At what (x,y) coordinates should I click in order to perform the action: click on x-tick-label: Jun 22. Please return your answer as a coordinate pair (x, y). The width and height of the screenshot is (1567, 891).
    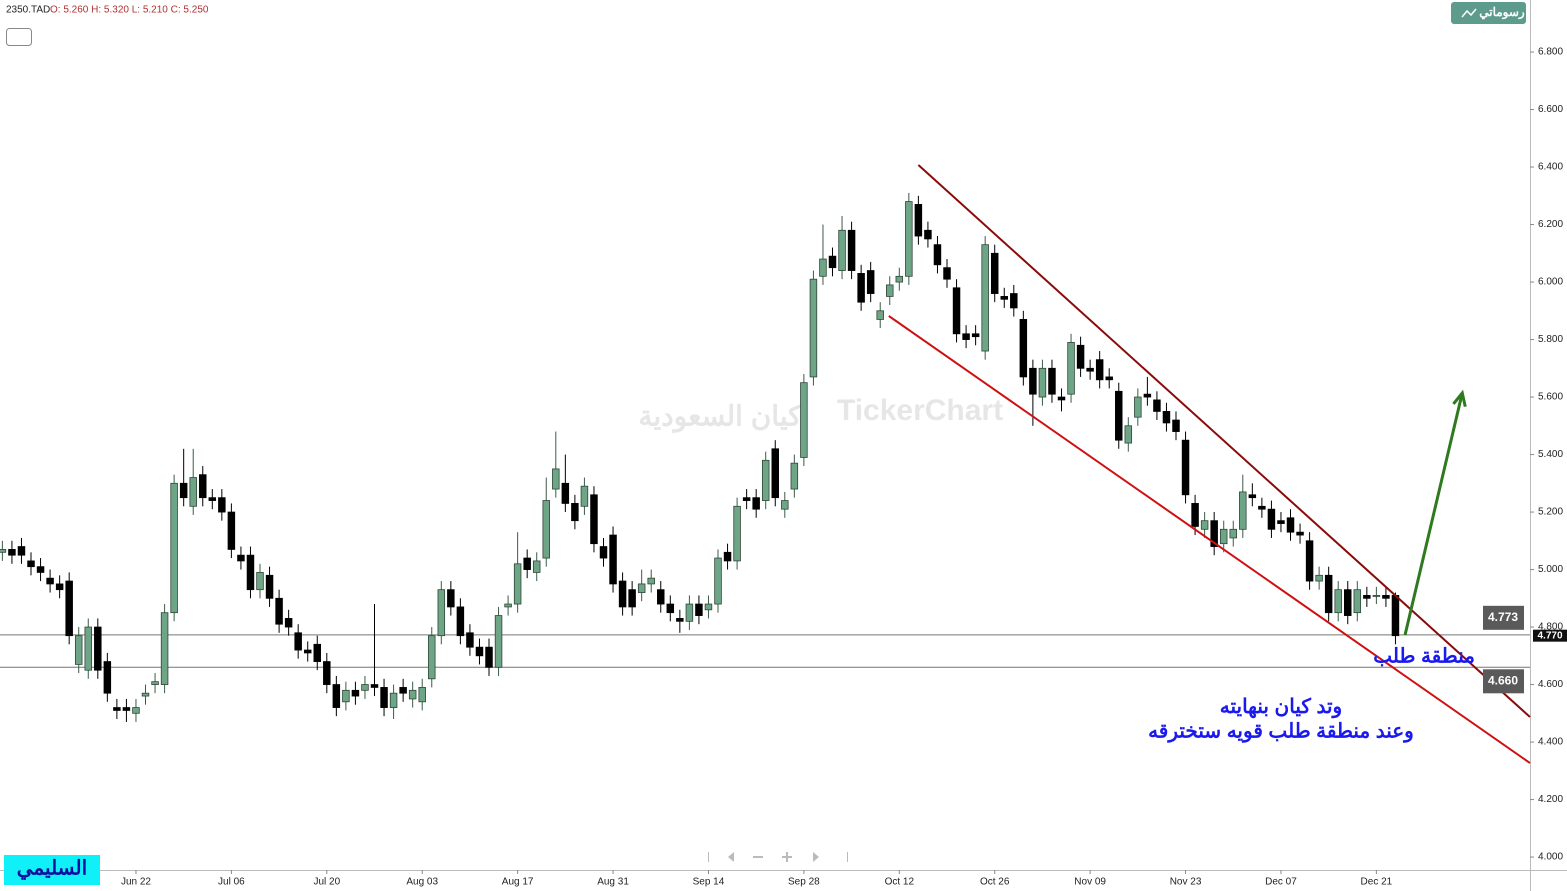
    Looking at the image, I should click on (136, 882).